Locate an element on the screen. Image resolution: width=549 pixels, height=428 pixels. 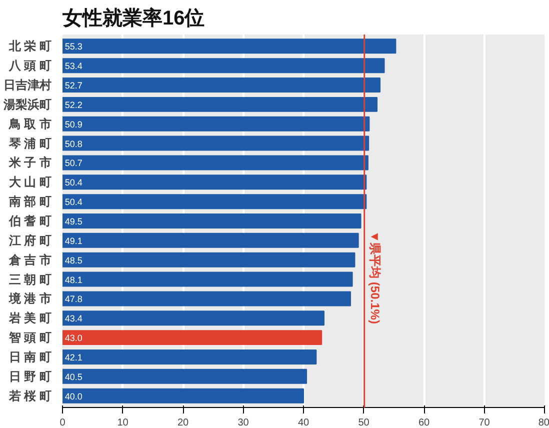
x-tick-label: 60 is located at coordinates (424, 423).